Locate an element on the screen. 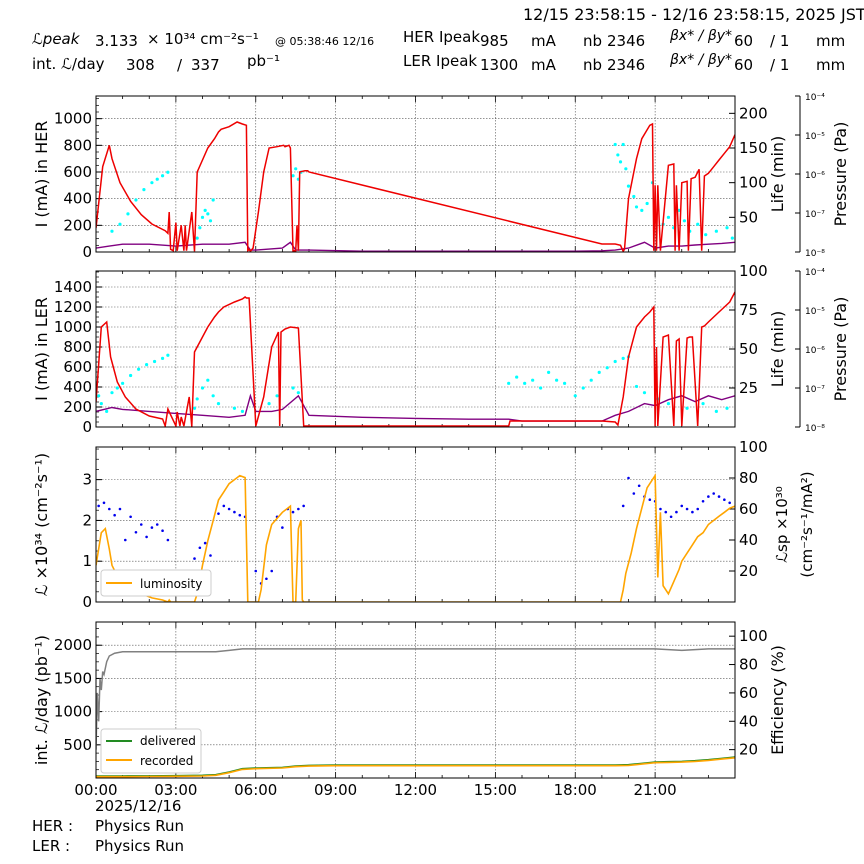  header-her-nb-label: nb is located at coordinates (593, 41).